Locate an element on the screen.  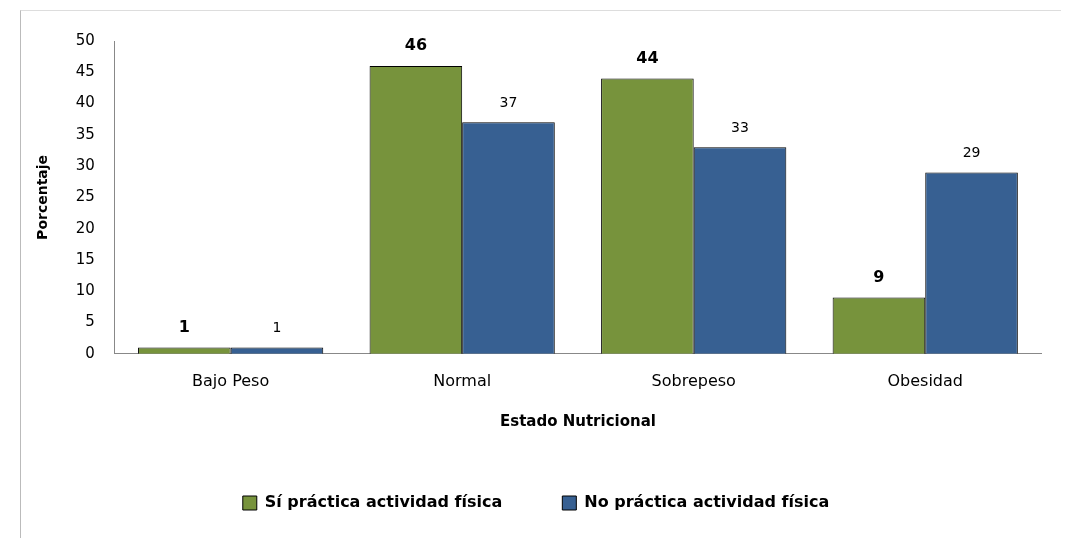
legend-label: No práctica actividad física is located at coordinates (707, 502).